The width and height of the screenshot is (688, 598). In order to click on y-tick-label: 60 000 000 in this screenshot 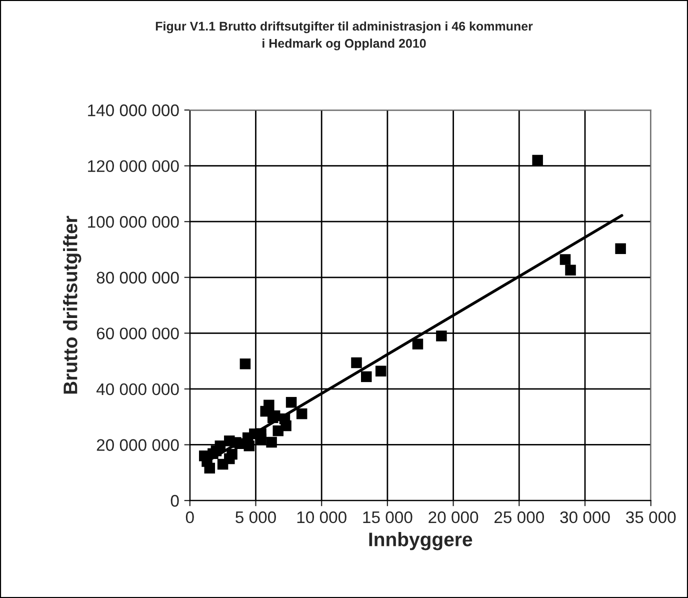, I will do `click(137, 334)`.